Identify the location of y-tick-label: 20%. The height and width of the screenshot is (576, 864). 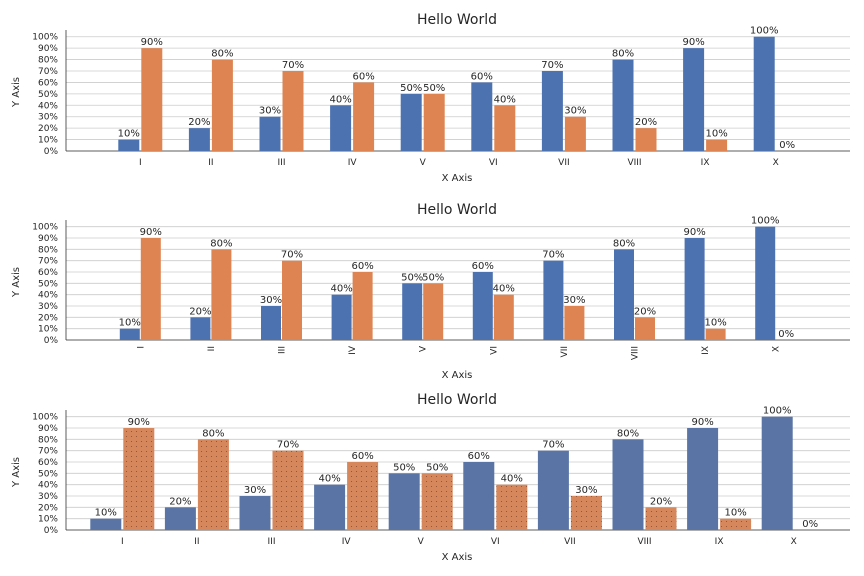
(48, 508).